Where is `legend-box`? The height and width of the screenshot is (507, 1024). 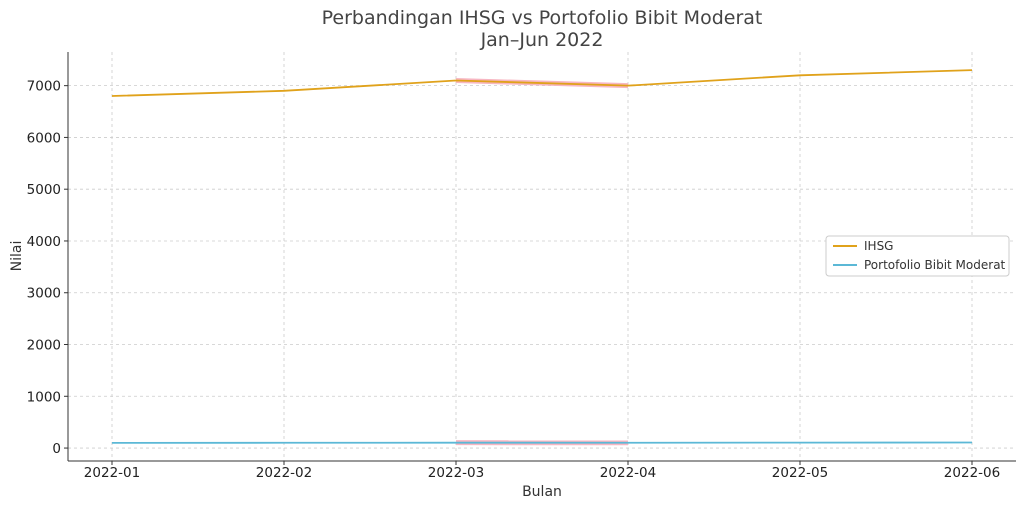
legend-box is located at coordinates (917, 256).